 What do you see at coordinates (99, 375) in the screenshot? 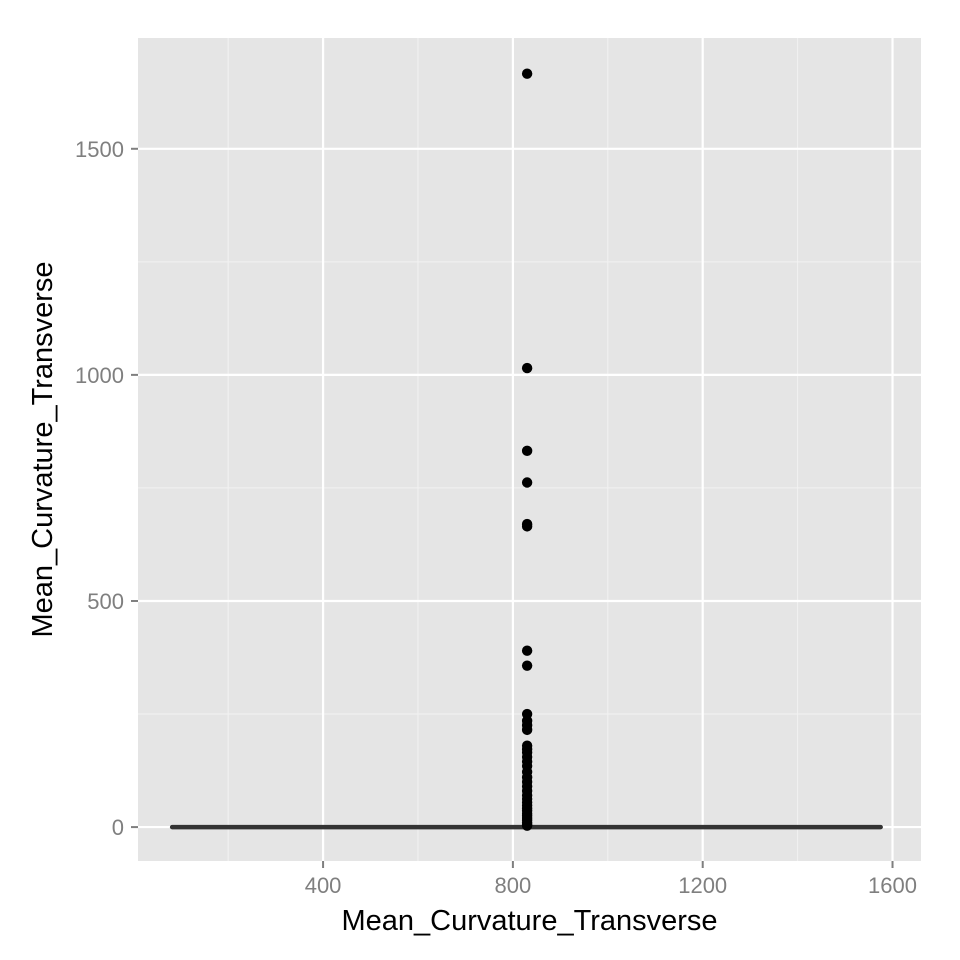
I see `y-tick-label: 1000` at bounding box center [99, 375].